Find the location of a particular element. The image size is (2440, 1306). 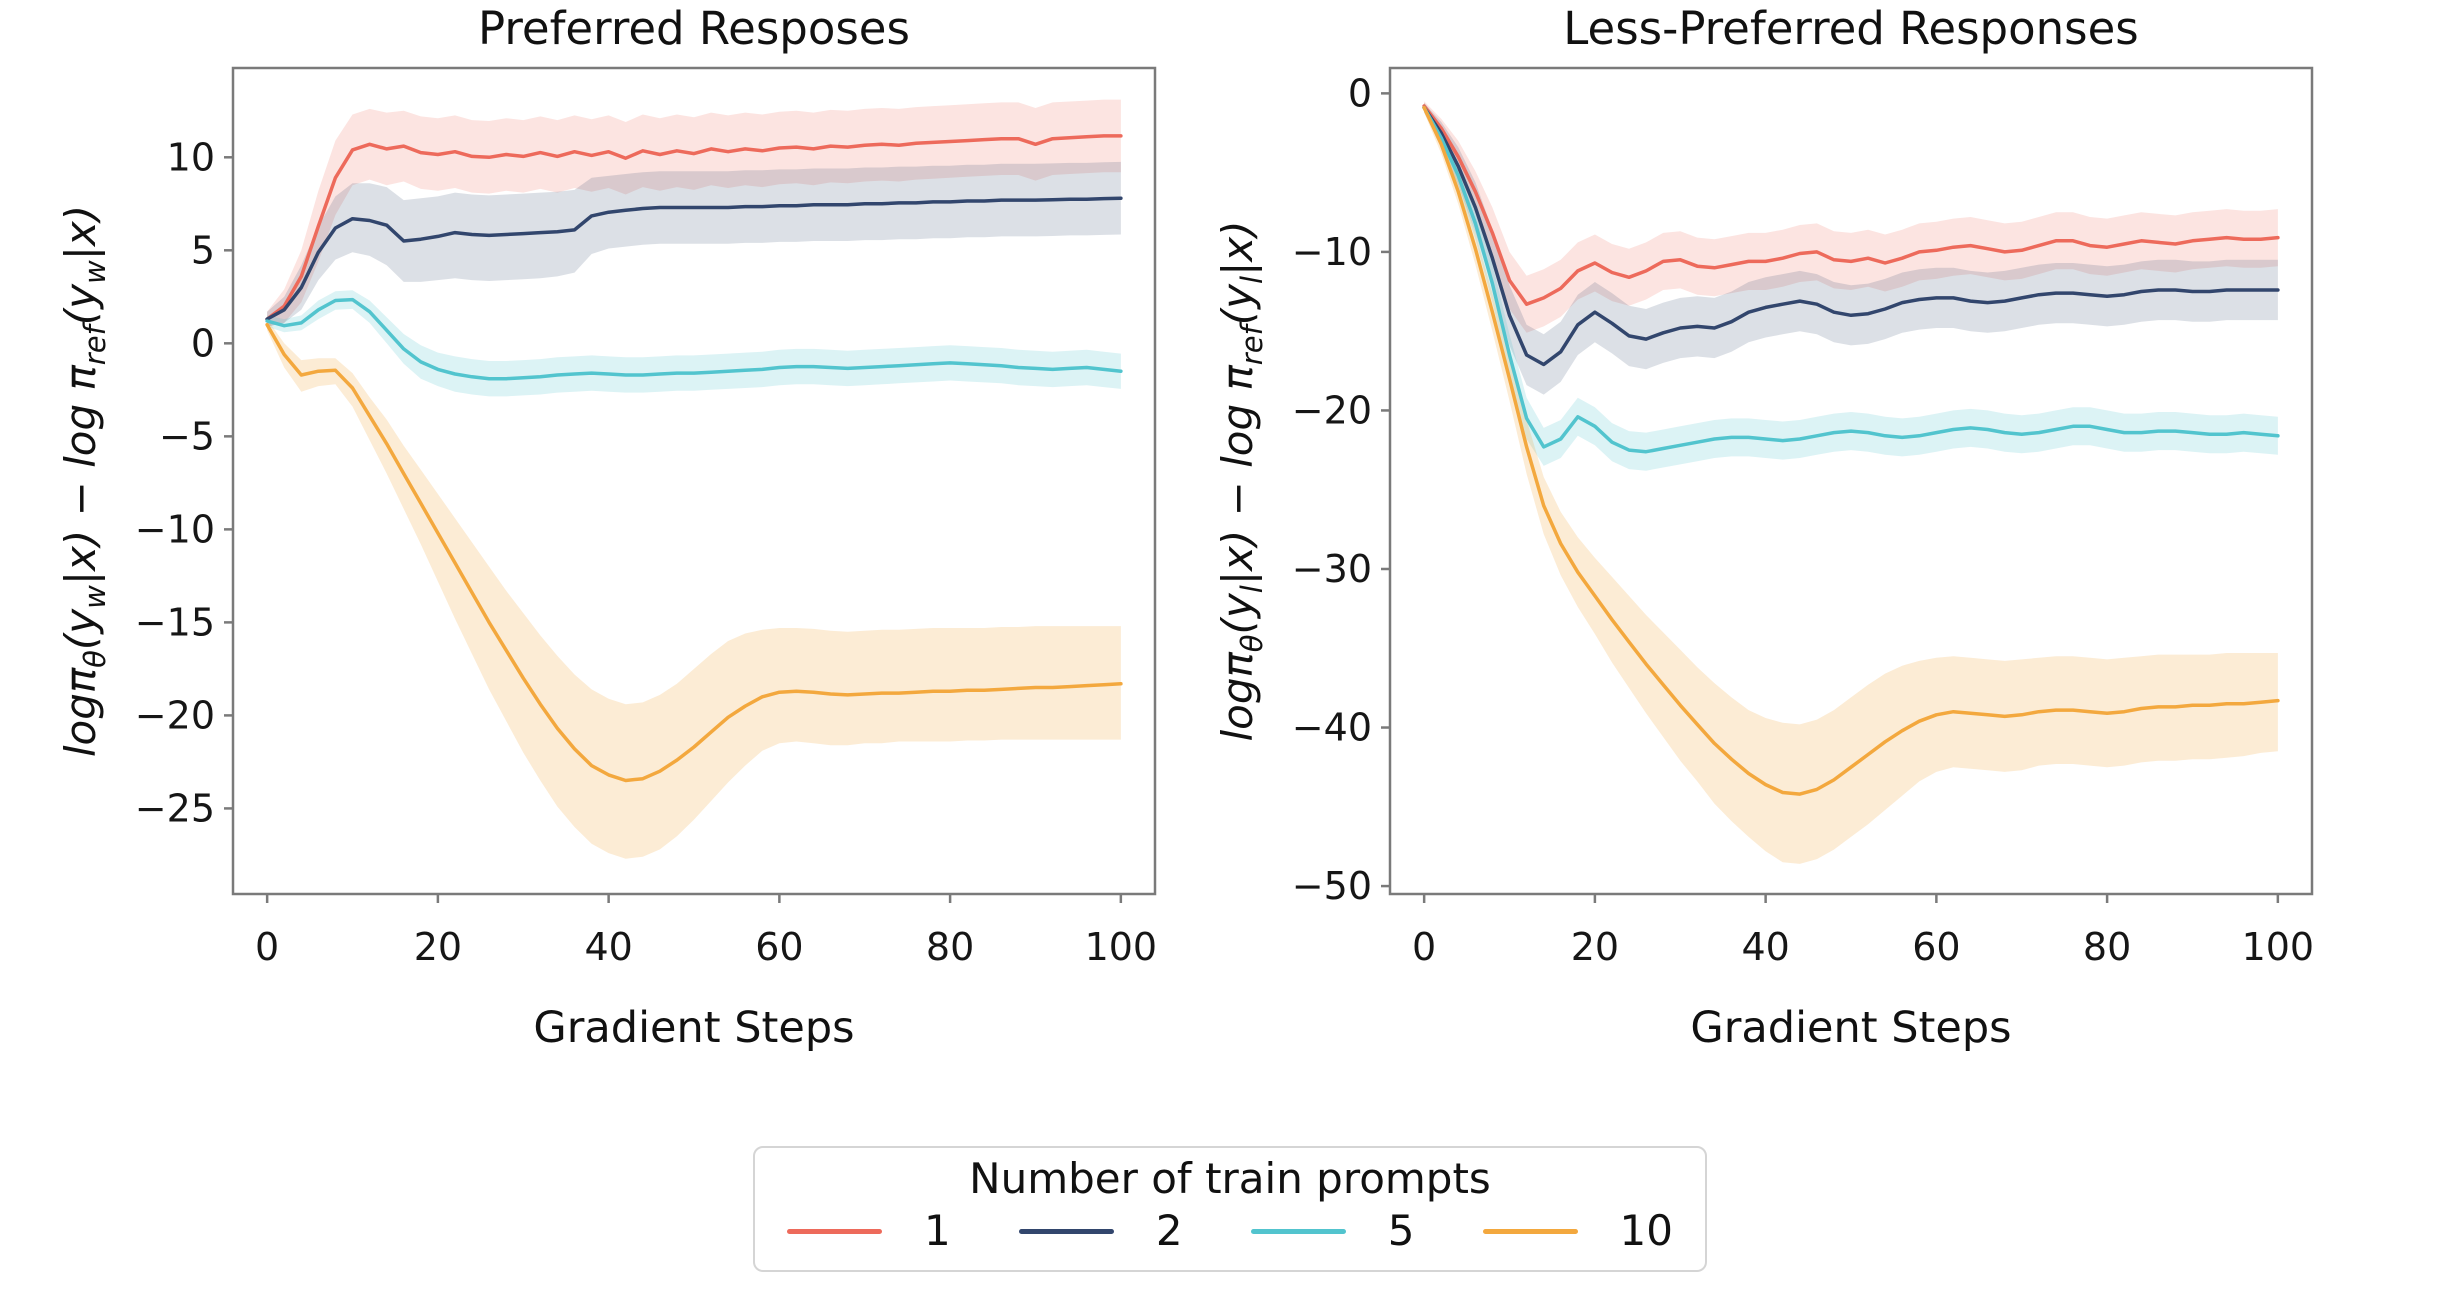

chart-title: Less-Preferred Responses is located at coordinates (1851, 28).